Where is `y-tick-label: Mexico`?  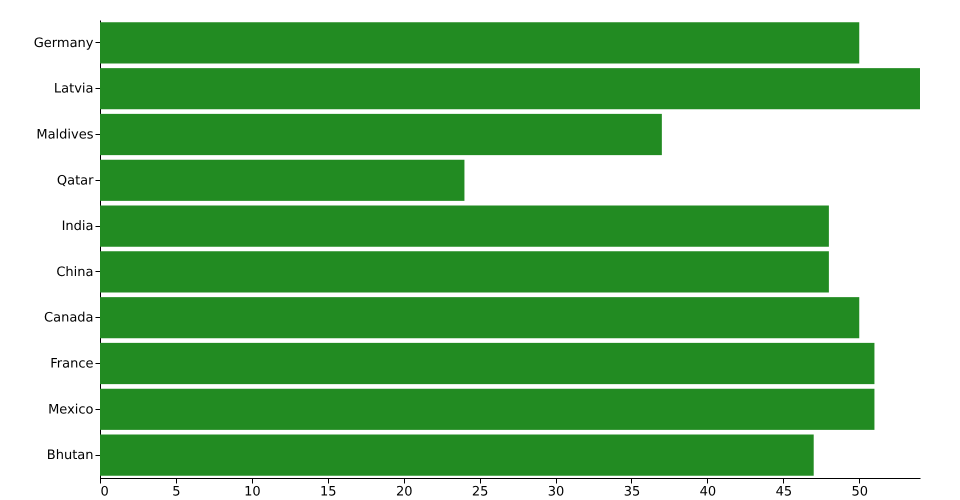
y-tick-label: Mexico is located at coordinates (71, 410).